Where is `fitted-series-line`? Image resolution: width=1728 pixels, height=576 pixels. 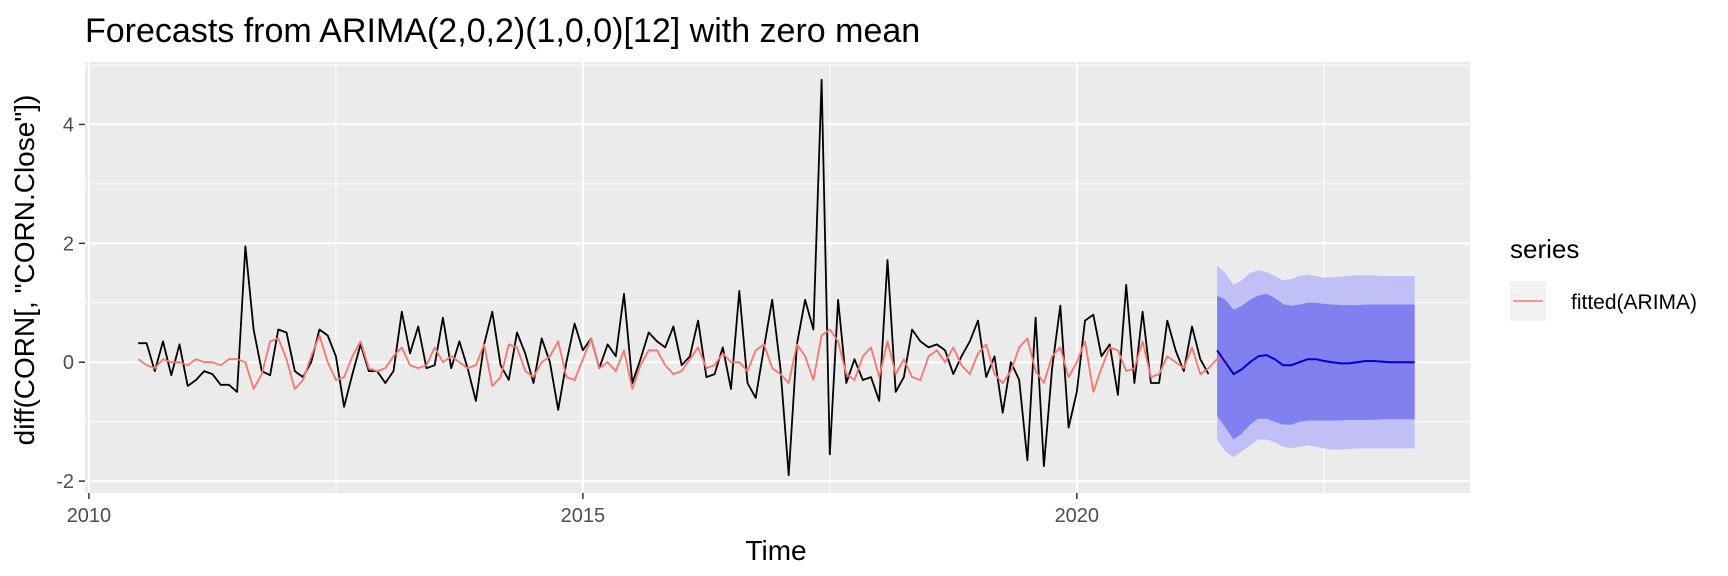
fitted-series-line is located at coordinates (681, 360).